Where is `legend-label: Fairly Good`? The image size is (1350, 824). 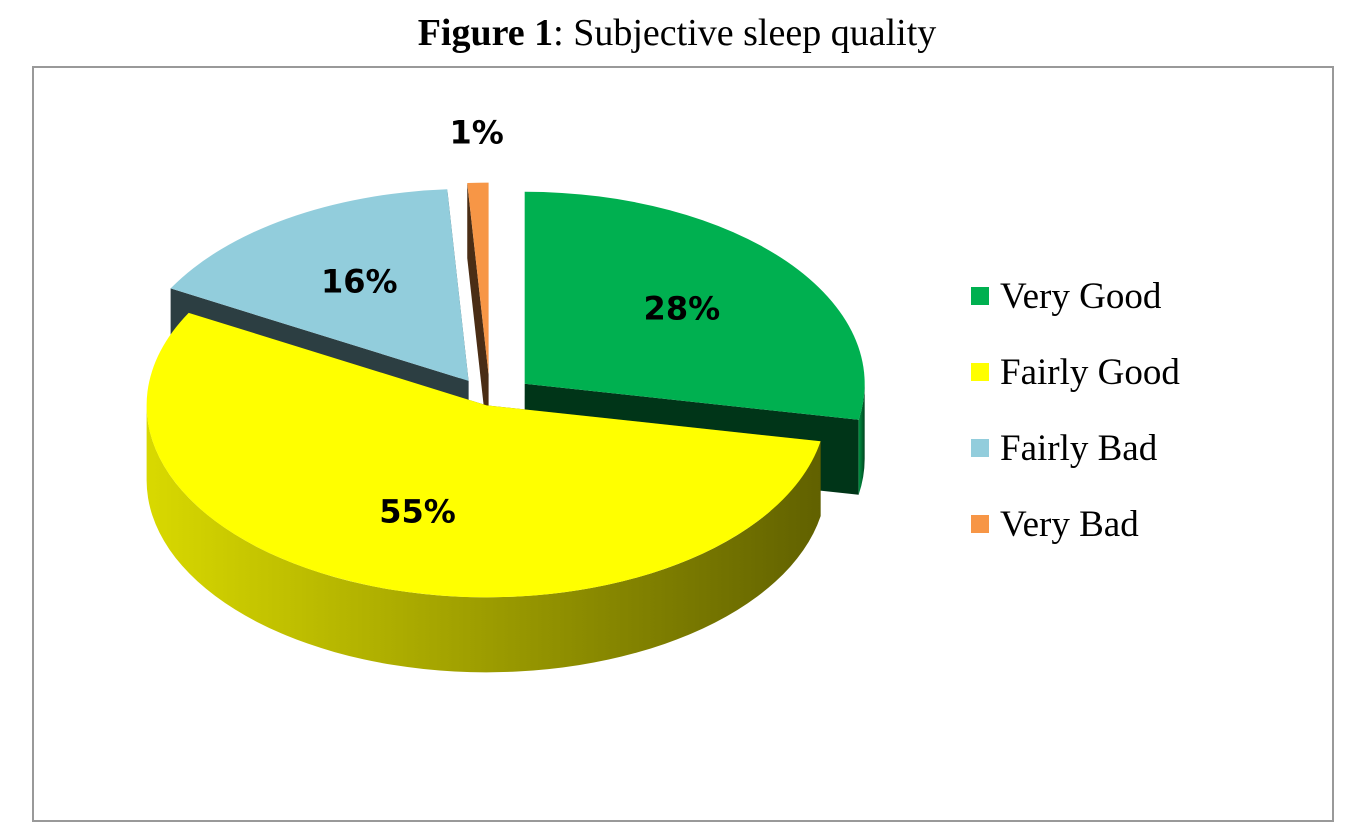
legend-label: Fairly Good is located at coordinates (1090, 372).